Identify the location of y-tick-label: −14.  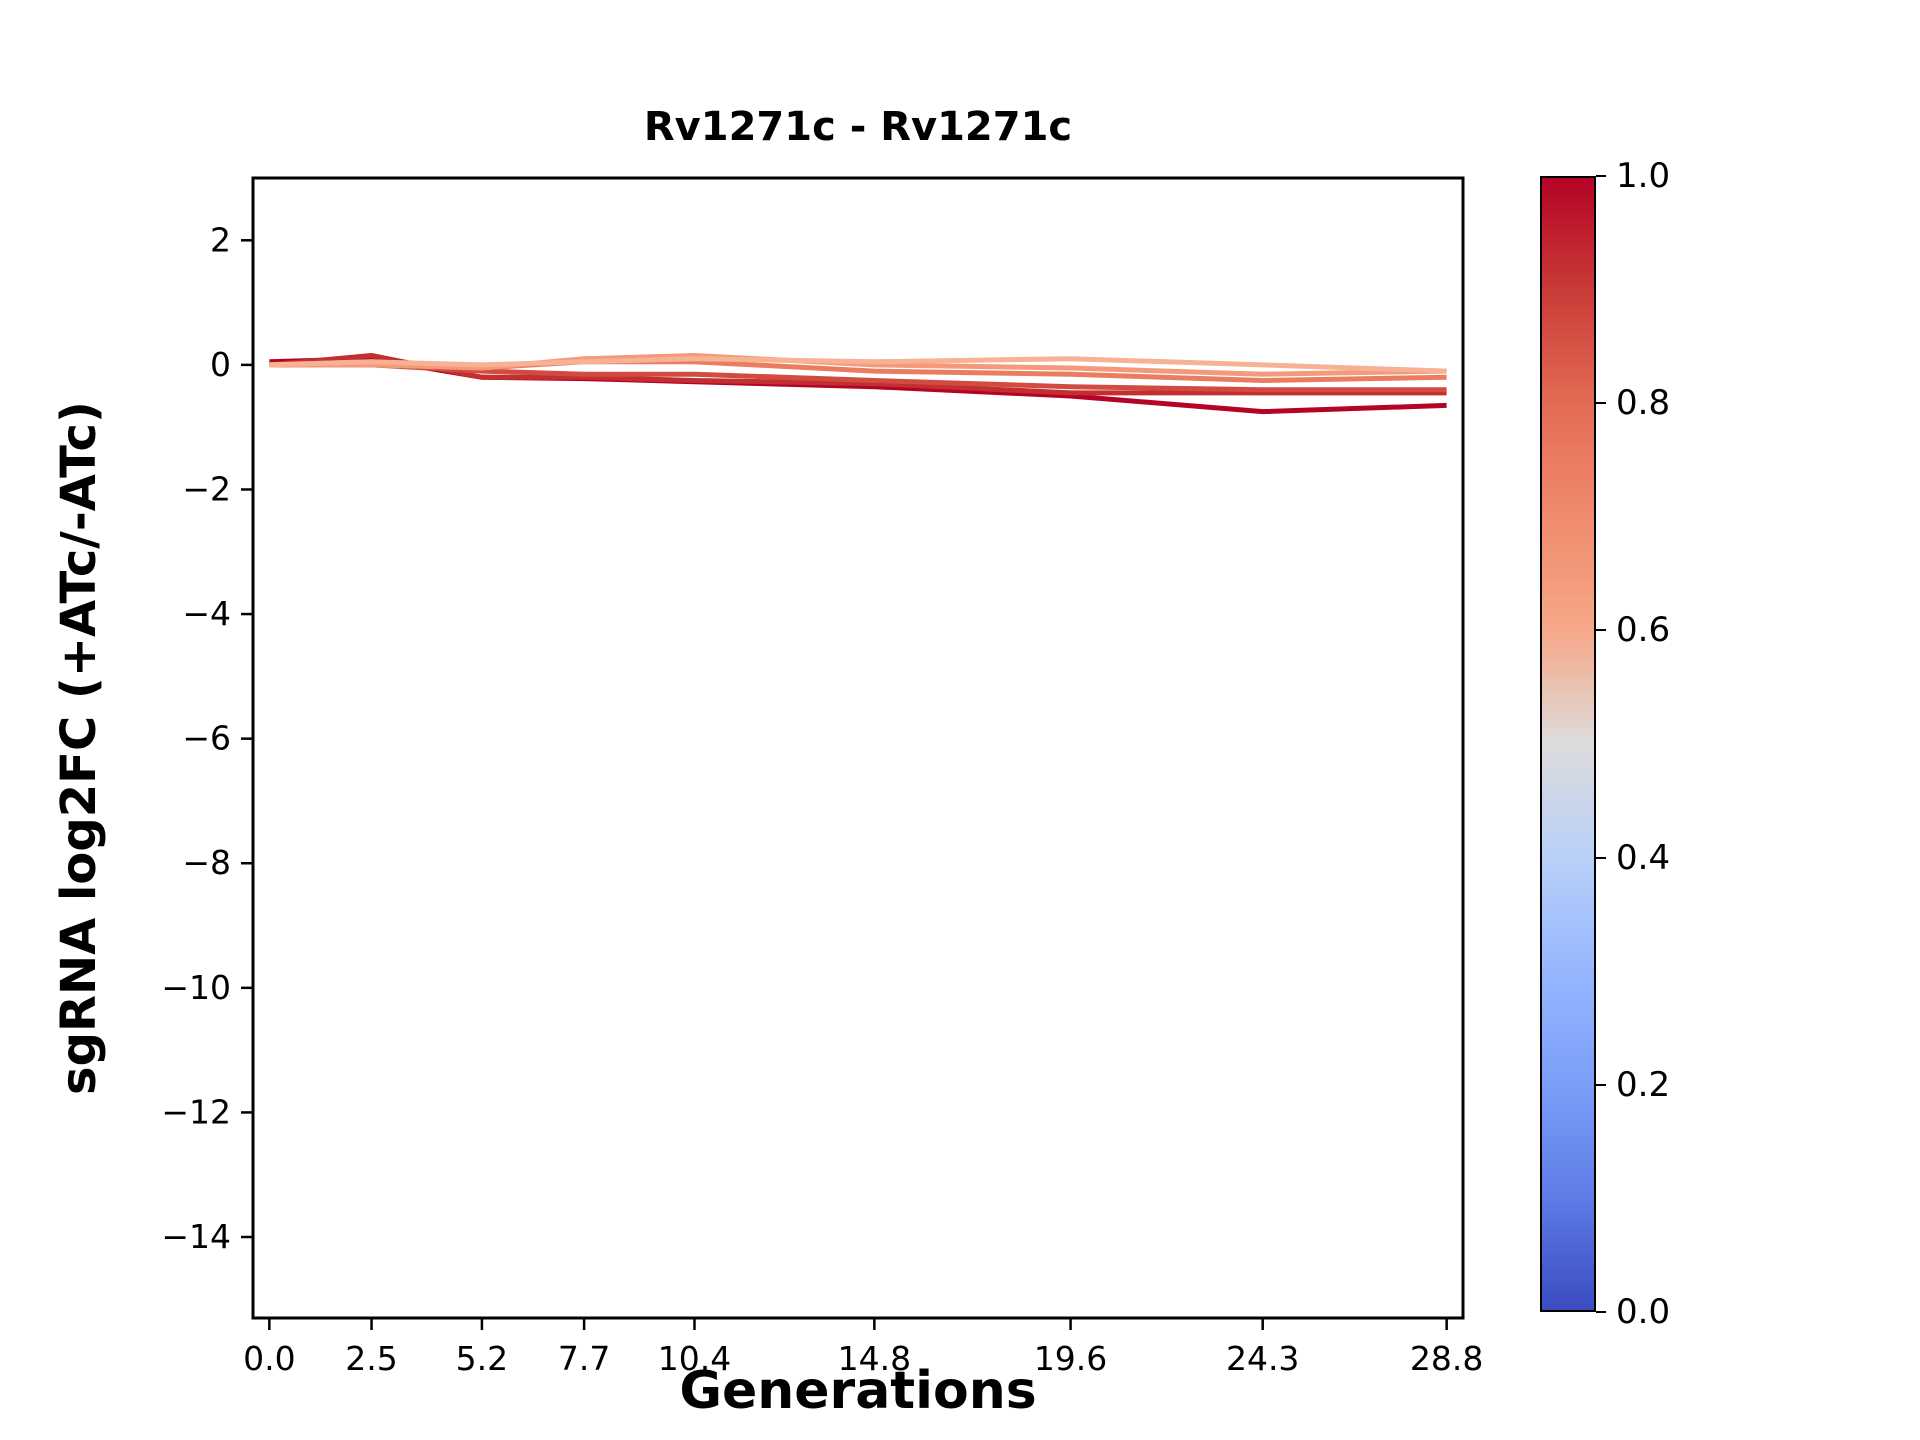
(196, 1236).